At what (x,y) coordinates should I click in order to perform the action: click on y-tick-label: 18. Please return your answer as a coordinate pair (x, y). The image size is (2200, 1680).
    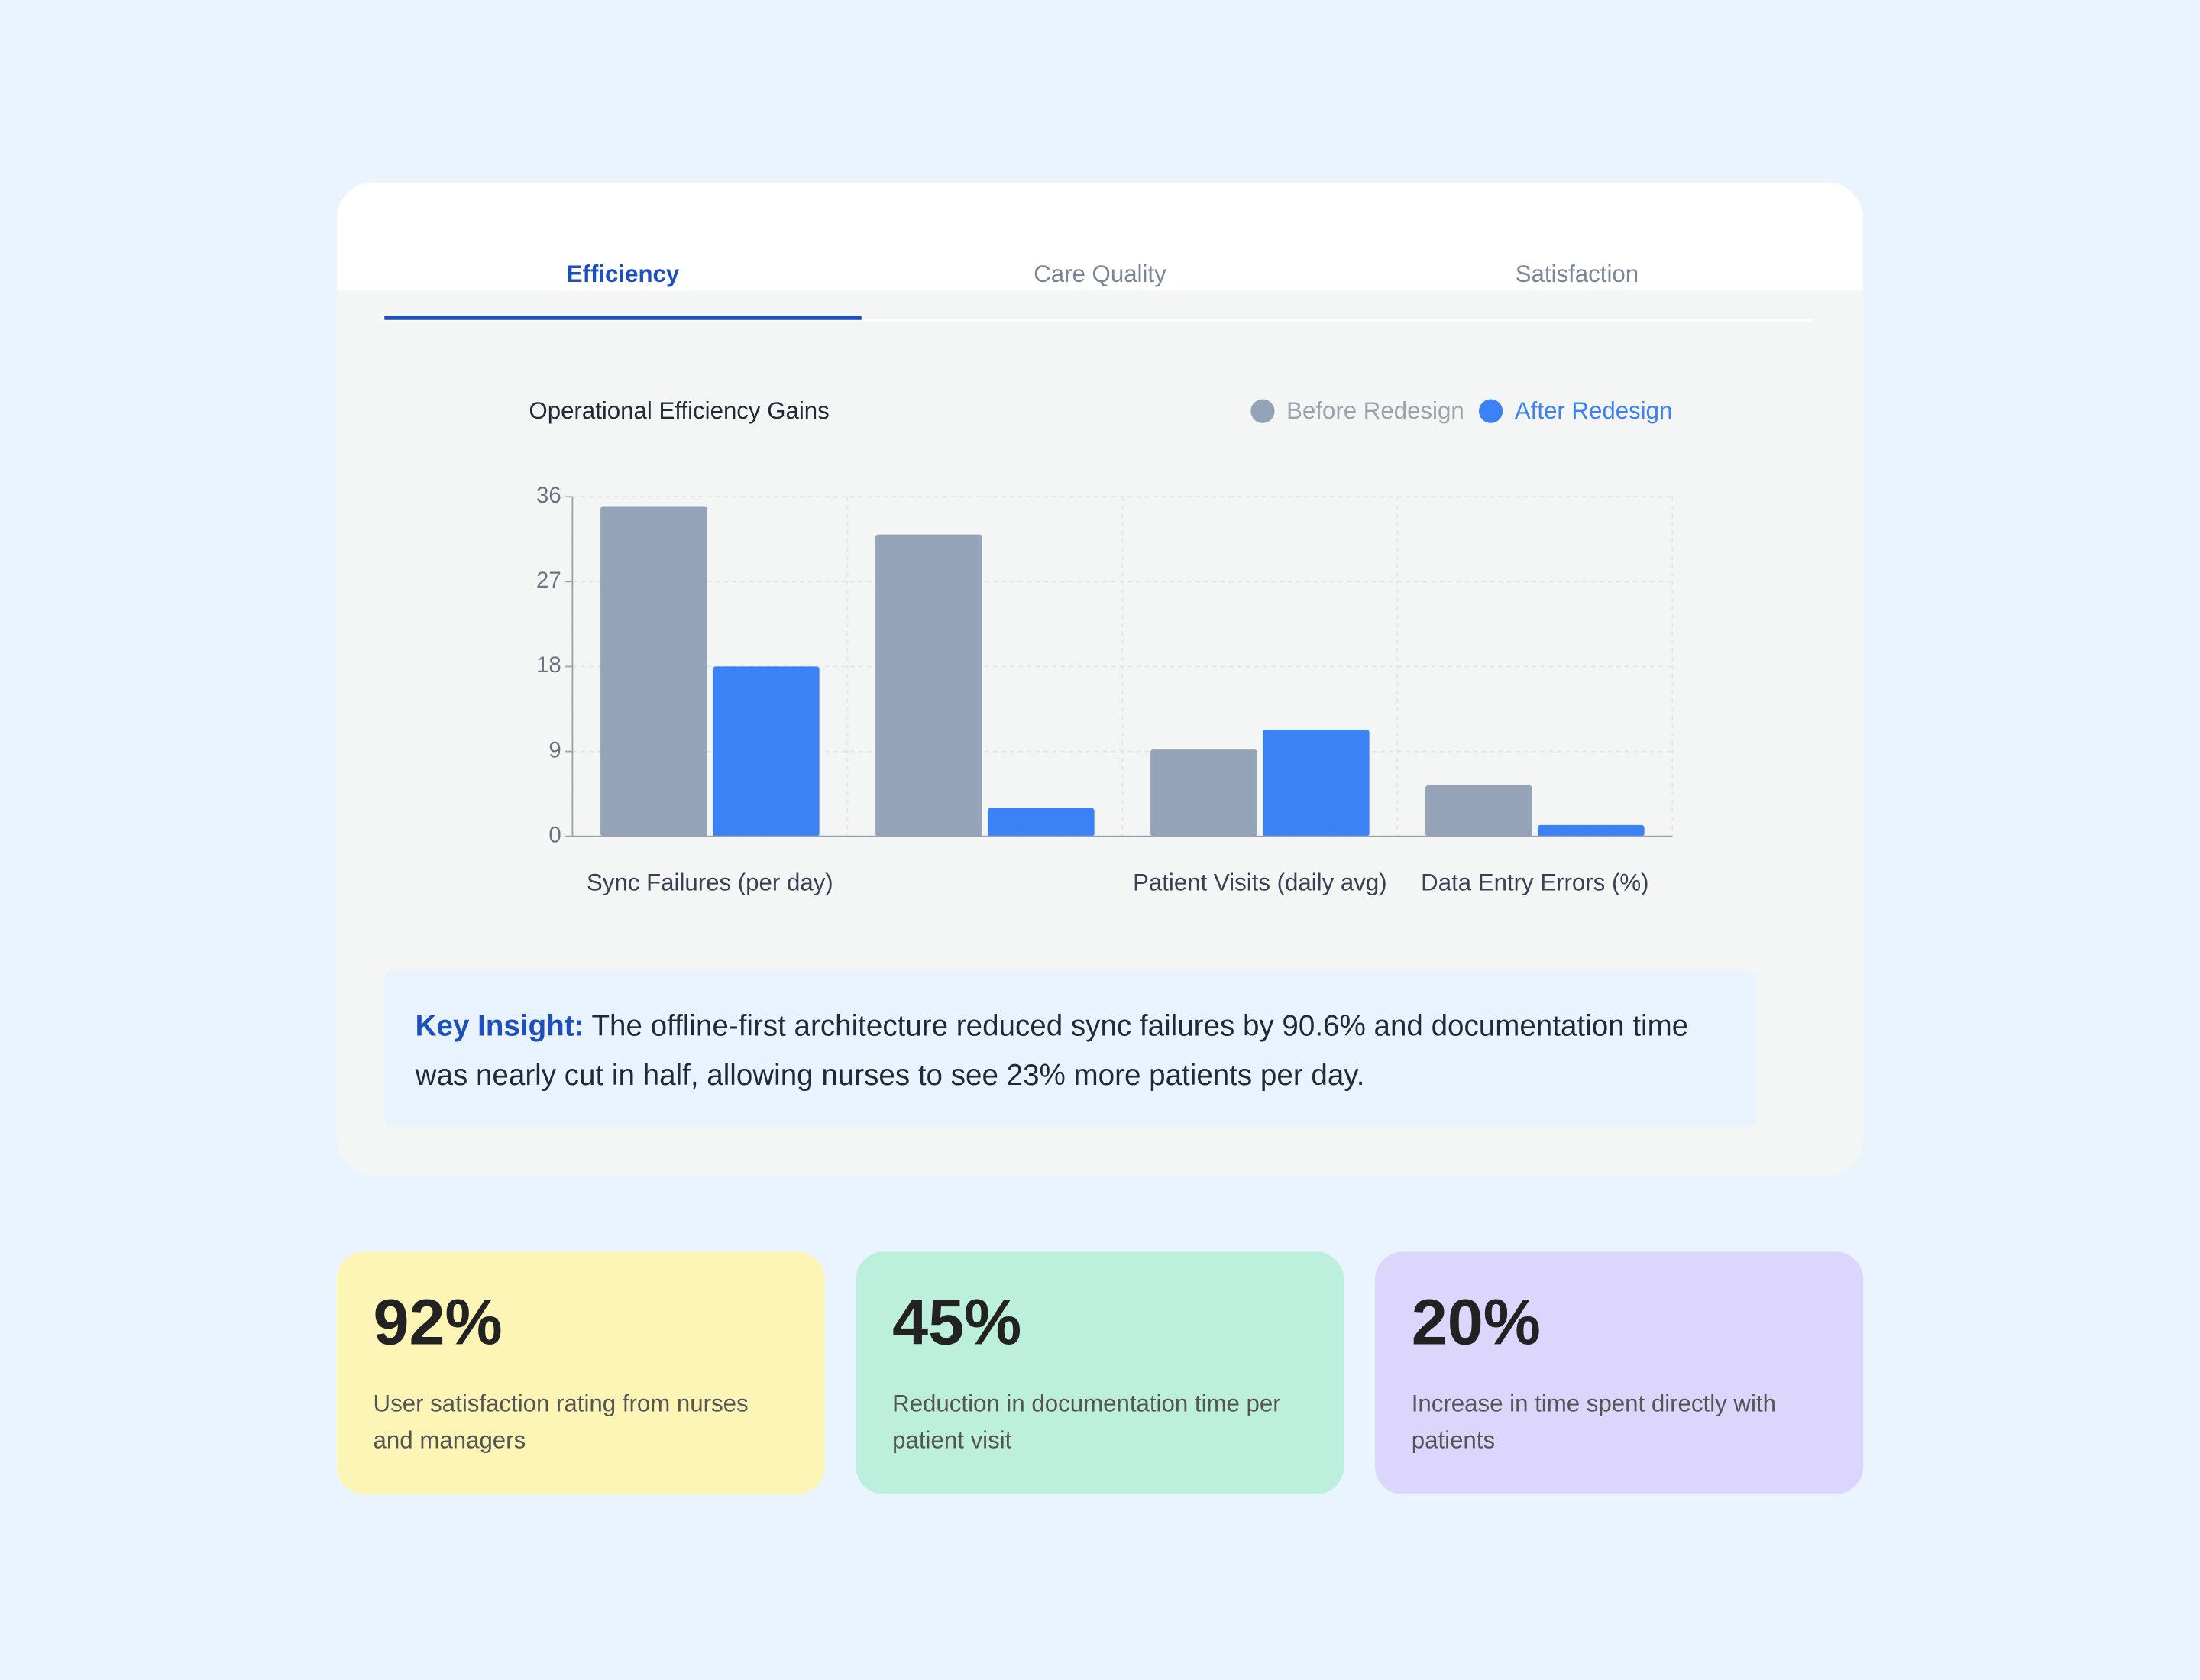
    Looking at the image, I should click on (548, 665).